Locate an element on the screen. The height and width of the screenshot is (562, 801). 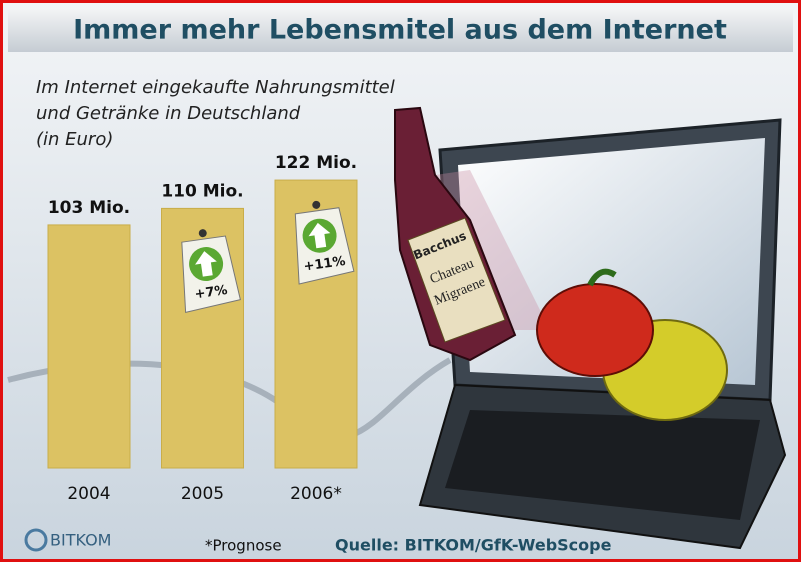
value-label: 110 Mio. is located at coordinates (202, 191).